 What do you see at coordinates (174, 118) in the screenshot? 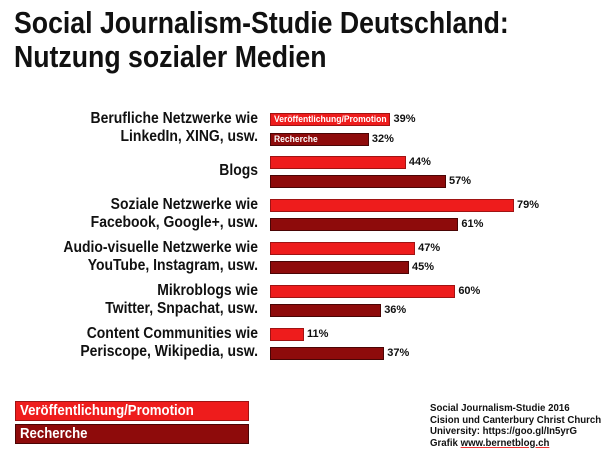
I see `category-label-line: Berufliche Netzwerke wie` at bounding box center [174, 118].